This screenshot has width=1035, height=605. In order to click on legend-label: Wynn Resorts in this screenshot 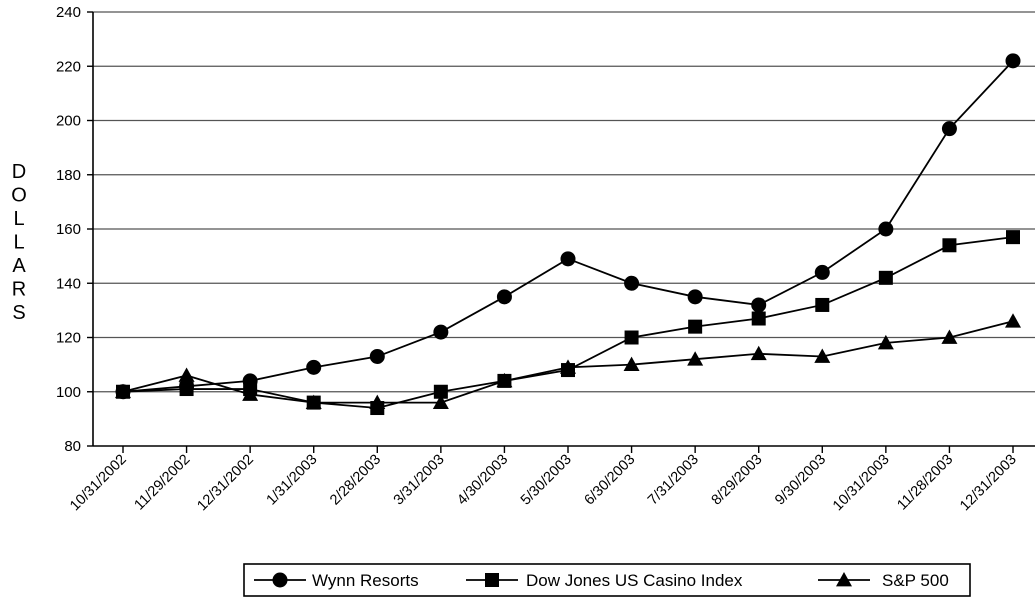, I will do `click(365, 580)`.